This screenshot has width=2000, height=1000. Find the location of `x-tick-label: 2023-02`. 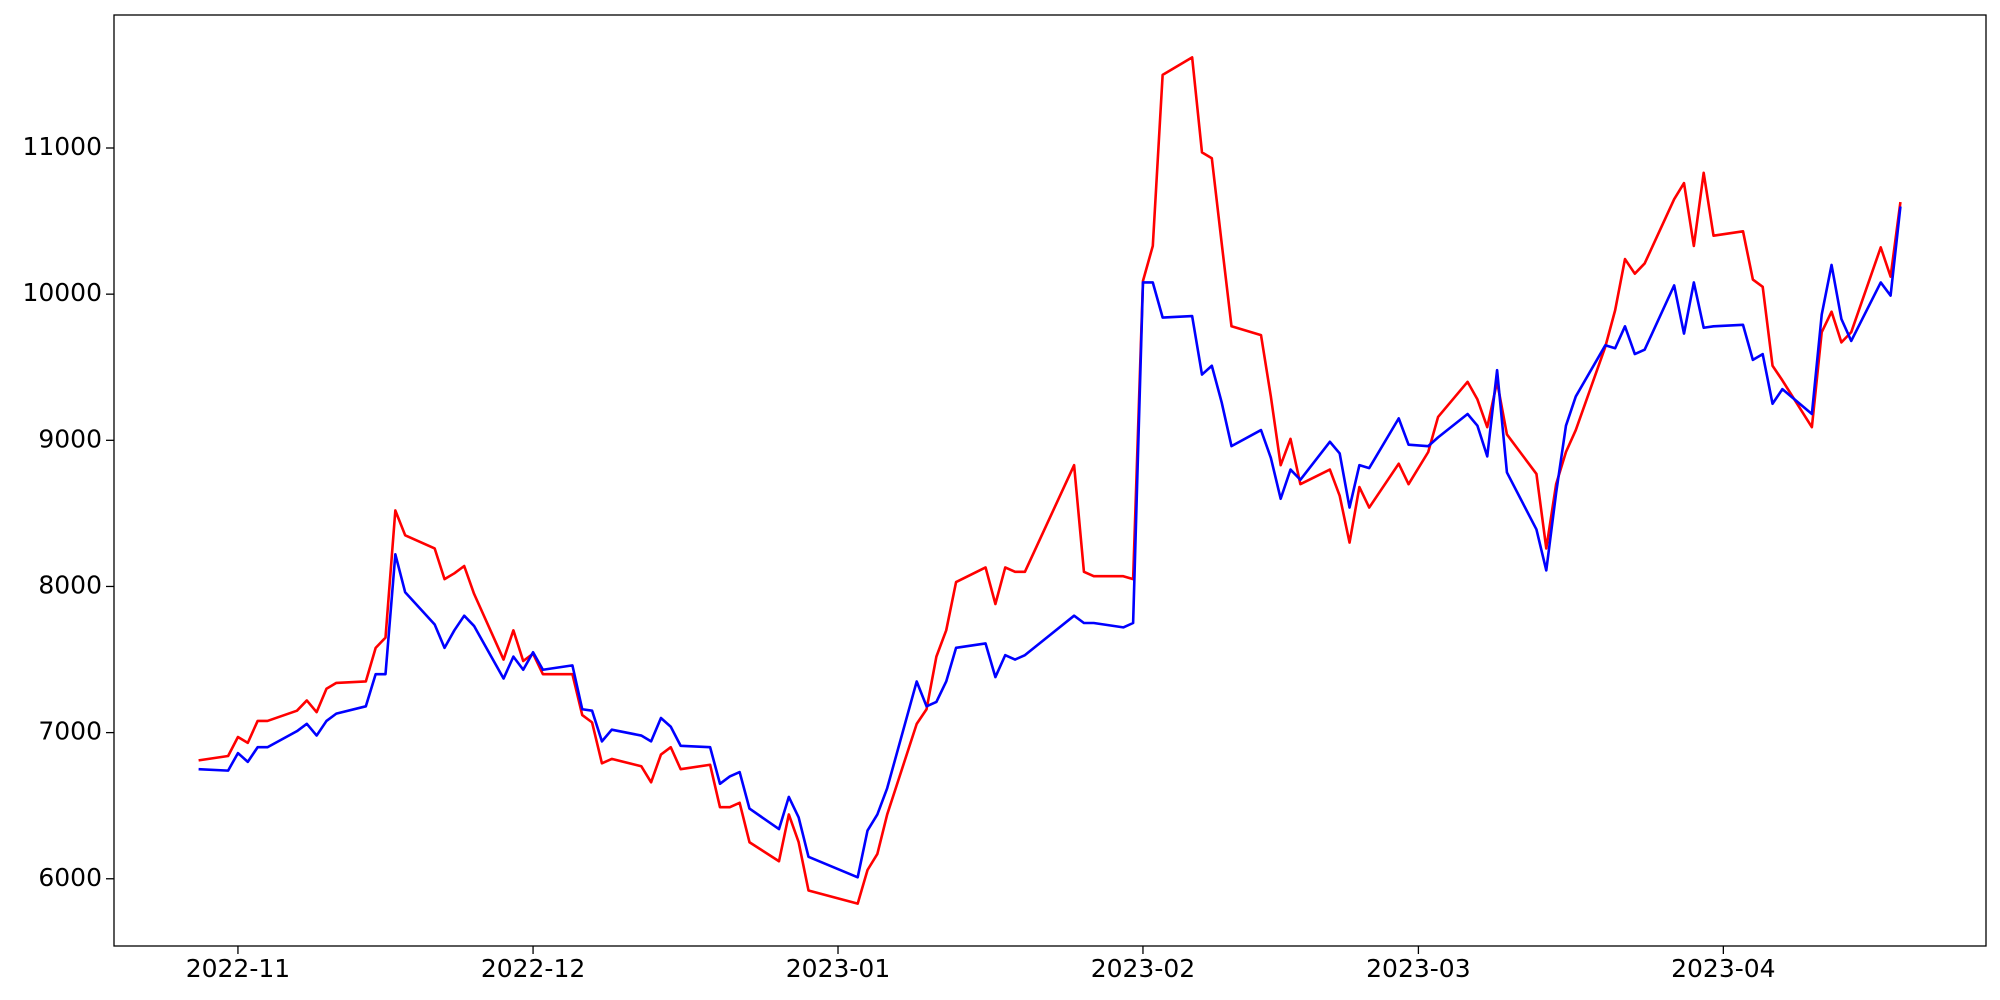

x-tick-label: 2023-02 is located at coordinates (1143, 968).